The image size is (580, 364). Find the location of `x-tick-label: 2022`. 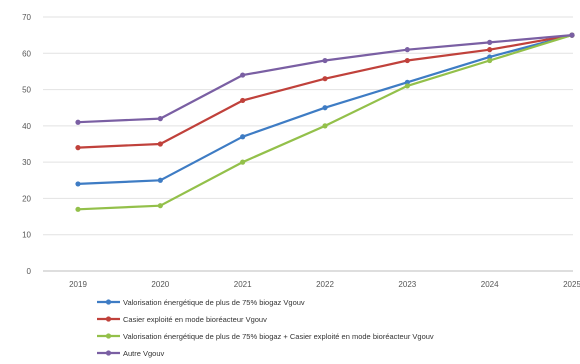

x-tick-label: 2022 is located at coordinates (325, 284).